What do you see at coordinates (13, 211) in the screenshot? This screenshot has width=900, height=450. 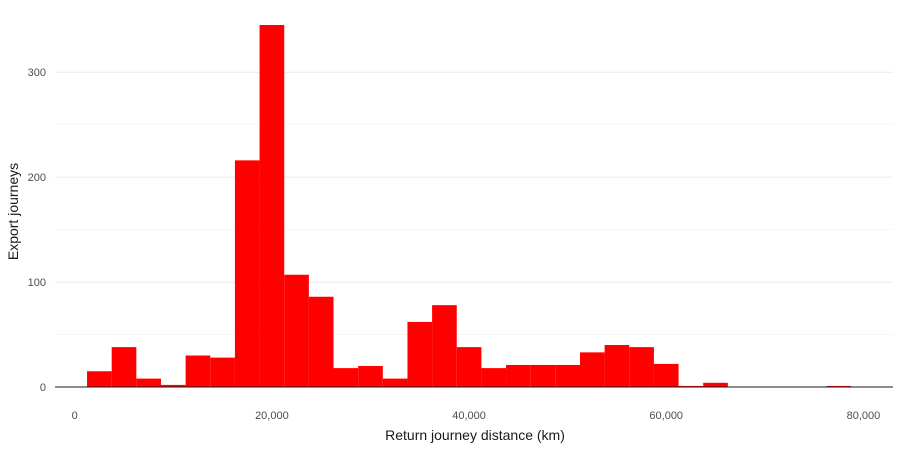 I see `y-axis-title: Export journeys` at bounding box center [13, 211].